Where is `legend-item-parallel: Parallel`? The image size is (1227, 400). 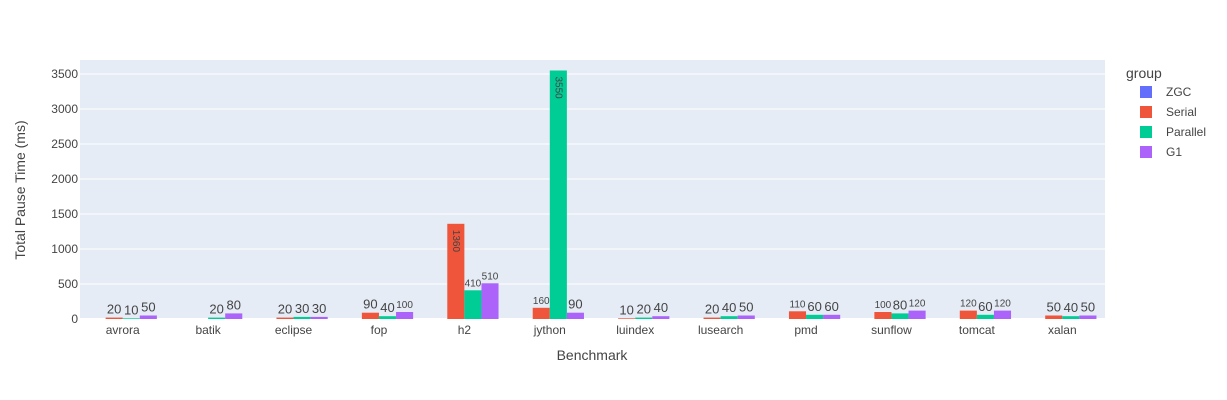 legend-item-parallel: Parallel is located at coordinates (1173, 132).